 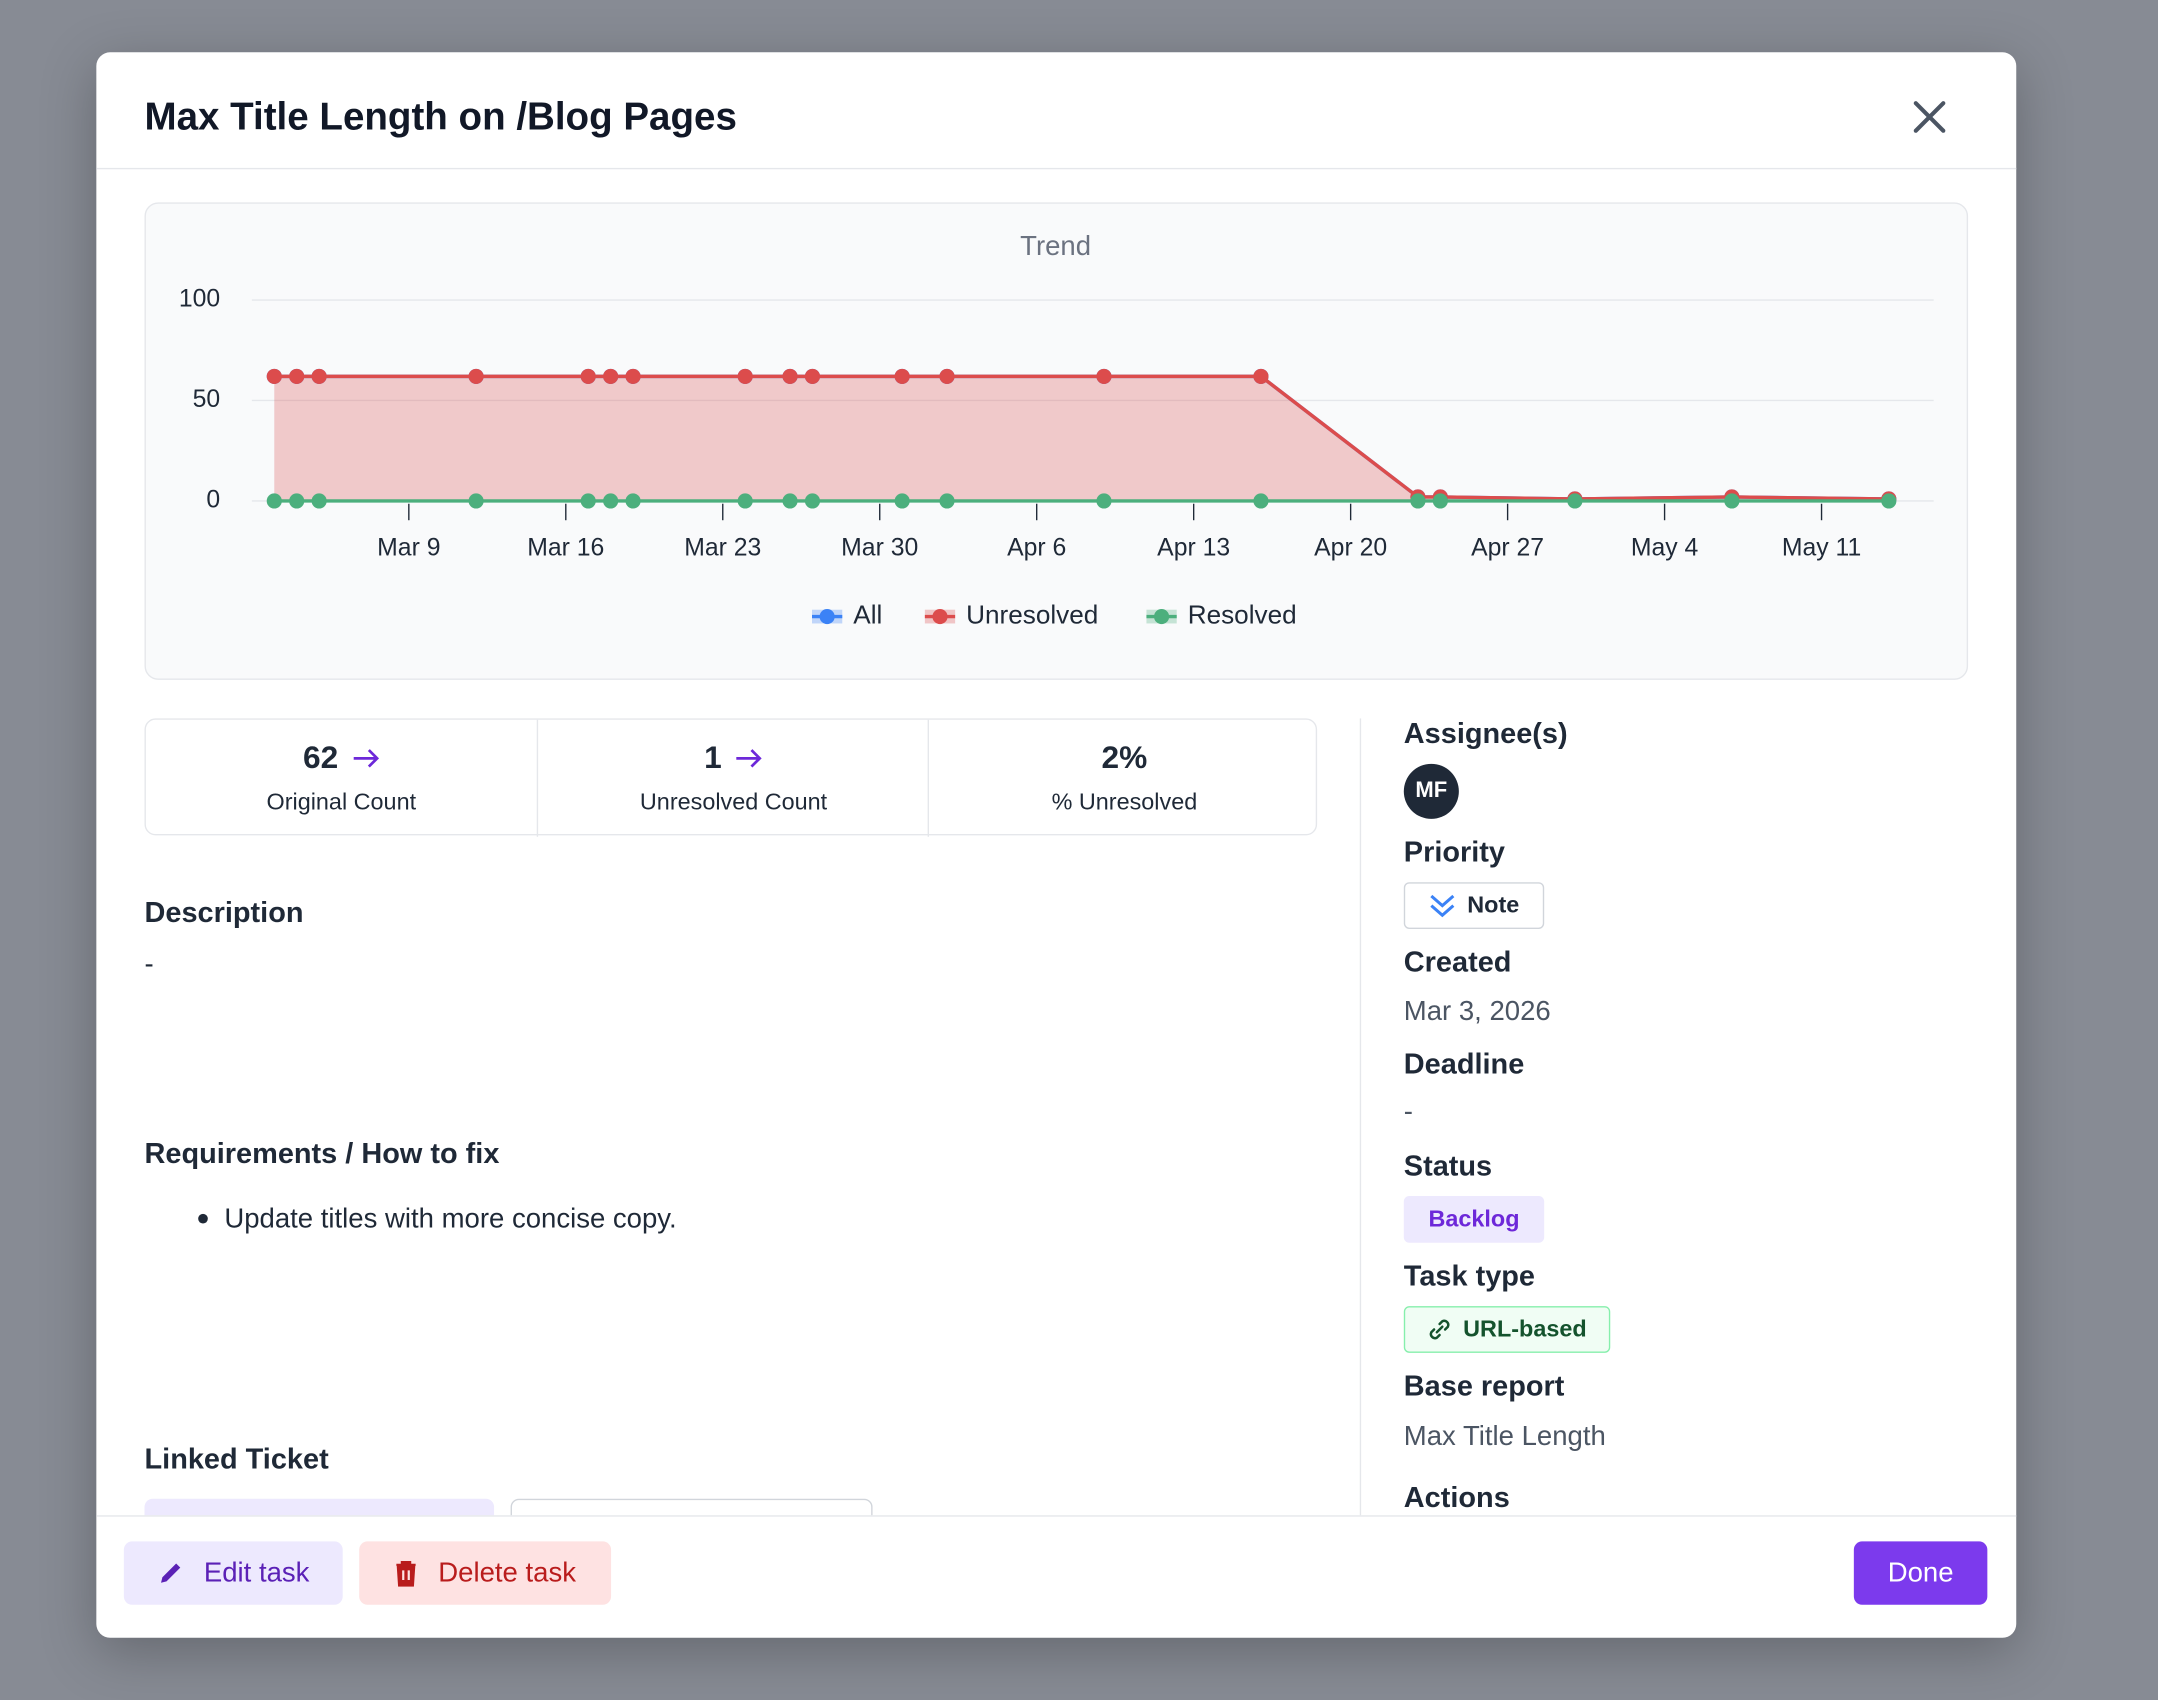 What do you see at coordinates (1193, 548) in the screenshot?
I see `x-tick-label: Apr 13` at bounding box center [1193, 548].